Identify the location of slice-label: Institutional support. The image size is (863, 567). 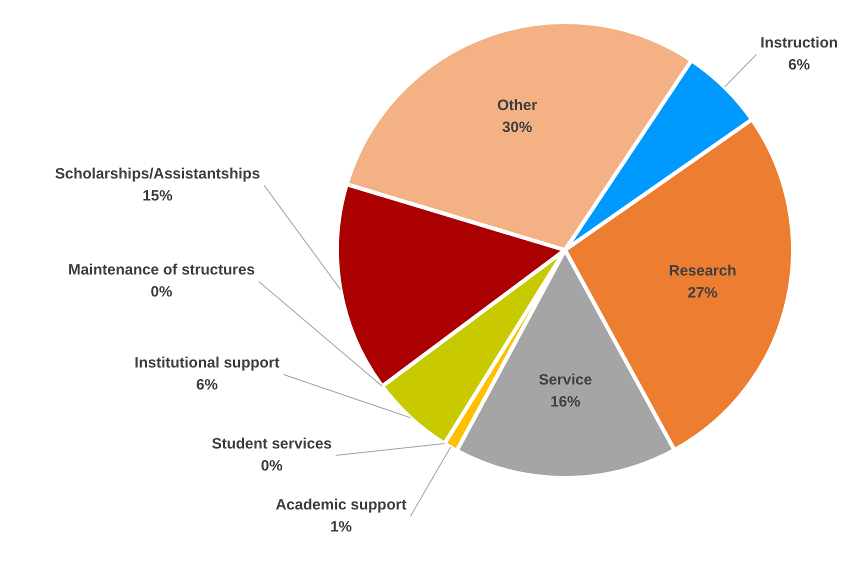
(207, 363).